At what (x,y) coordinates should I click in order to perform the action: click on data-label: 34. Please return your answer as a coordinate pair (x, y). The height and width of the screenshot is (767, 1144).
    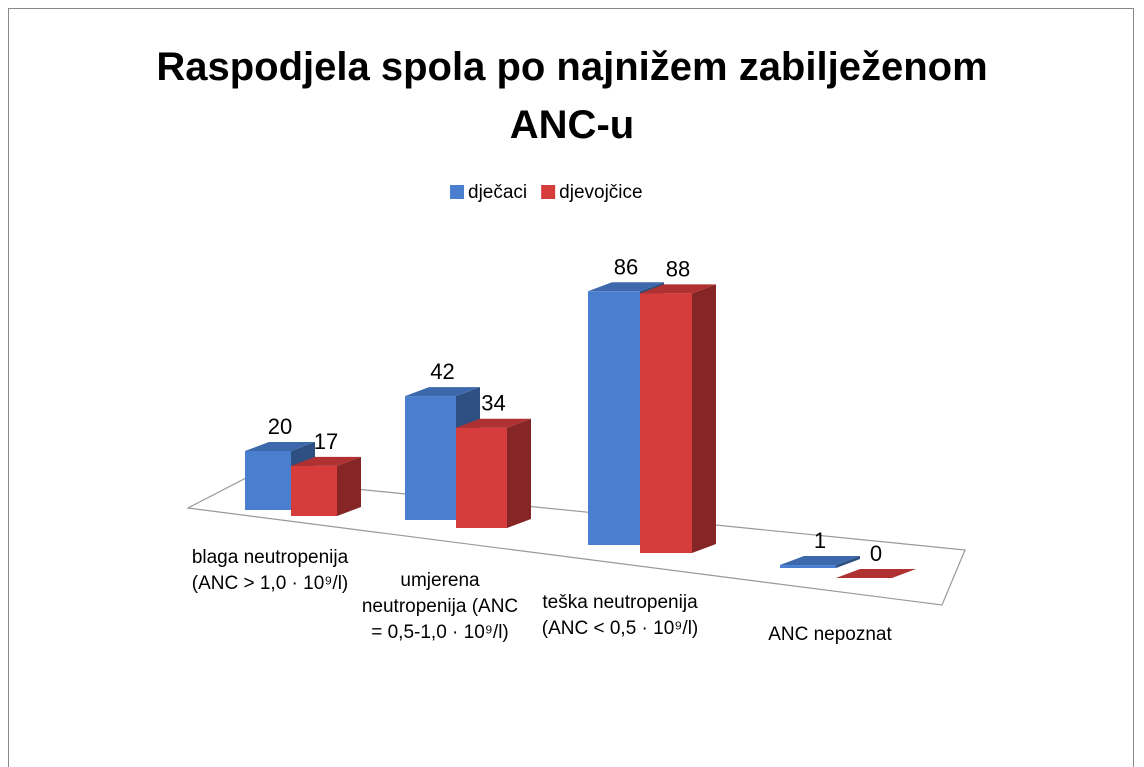
    Looking at the image, I should click on (493, 403).